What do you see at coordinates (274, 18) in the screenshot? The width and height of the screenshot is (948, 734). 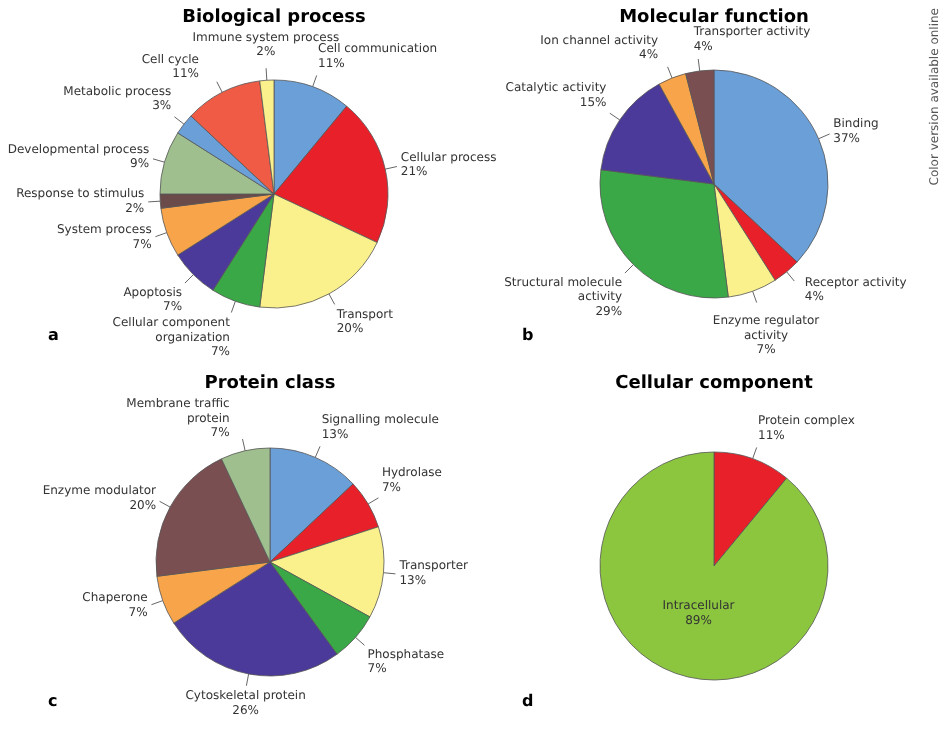 I see `chart-title: Biological process` at bounding box center [274, 18].